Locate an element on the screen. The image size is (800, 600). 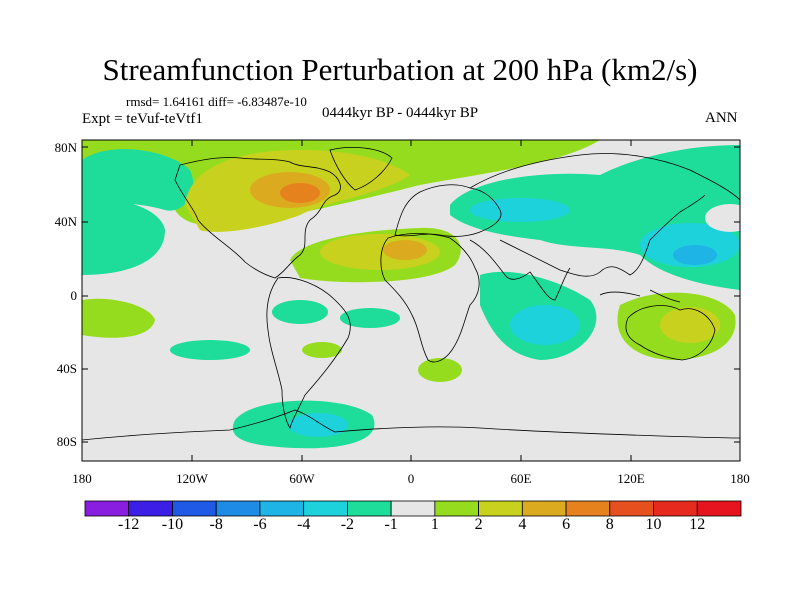
lon-label-180e: 180 is located at coordinates (740, 478).